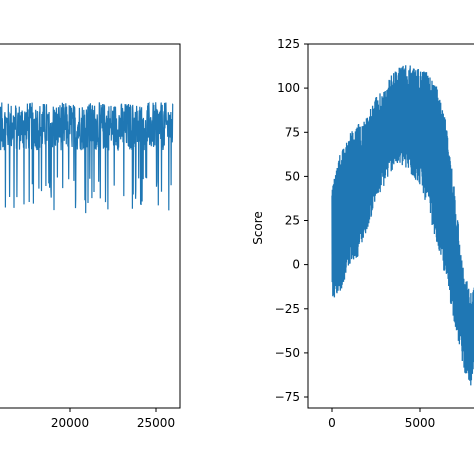  I want to click on right-y-tick-label: 50, so click(292, 176).